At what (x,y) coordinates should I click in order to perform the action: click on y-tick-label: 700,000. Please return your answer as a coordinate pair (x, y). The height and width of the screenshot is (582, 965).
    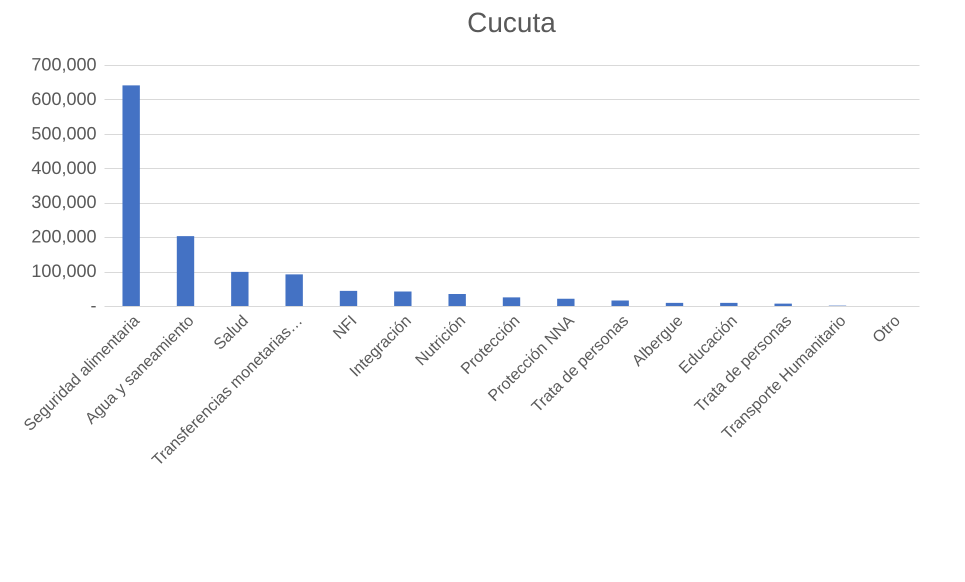
    Looking at the image, I should click on (63, 64).